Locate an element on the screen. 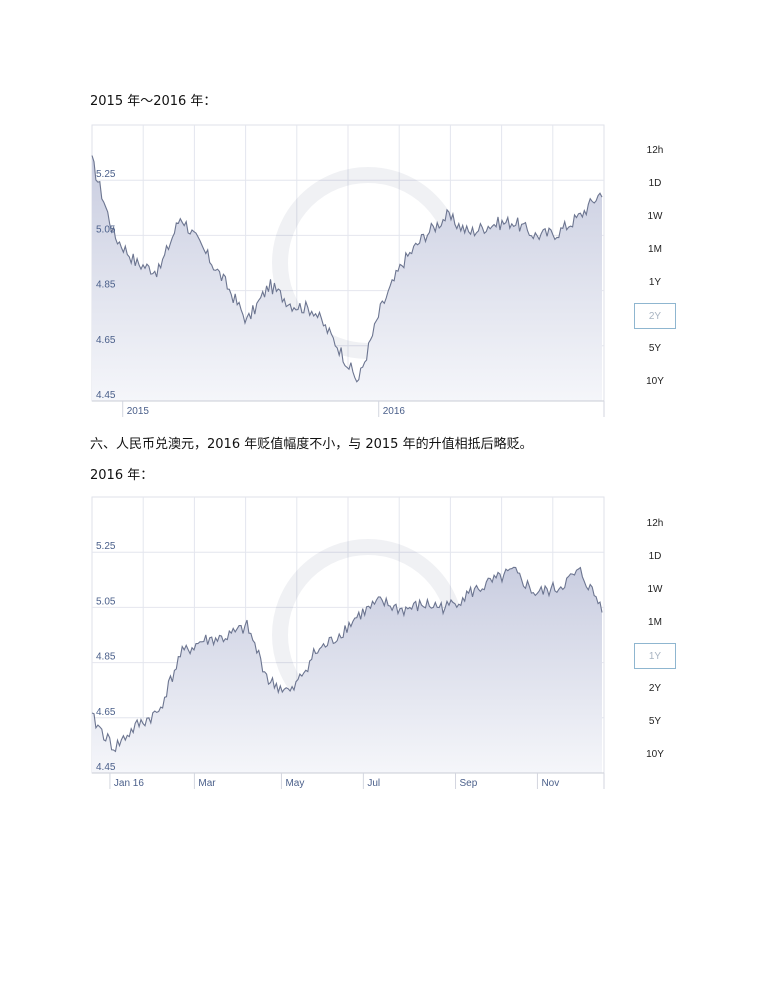  x-tick-label: Nov is located at coordinates (550, 783).